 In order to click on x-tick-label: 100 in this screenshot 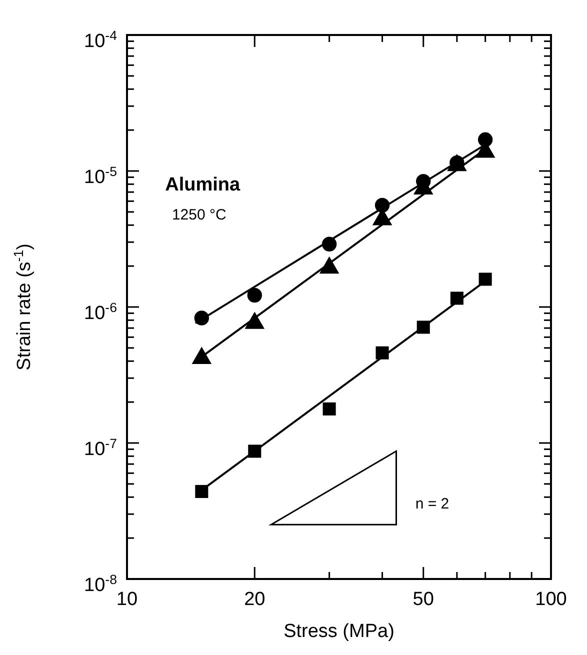, I will do `click(551, 599)`.